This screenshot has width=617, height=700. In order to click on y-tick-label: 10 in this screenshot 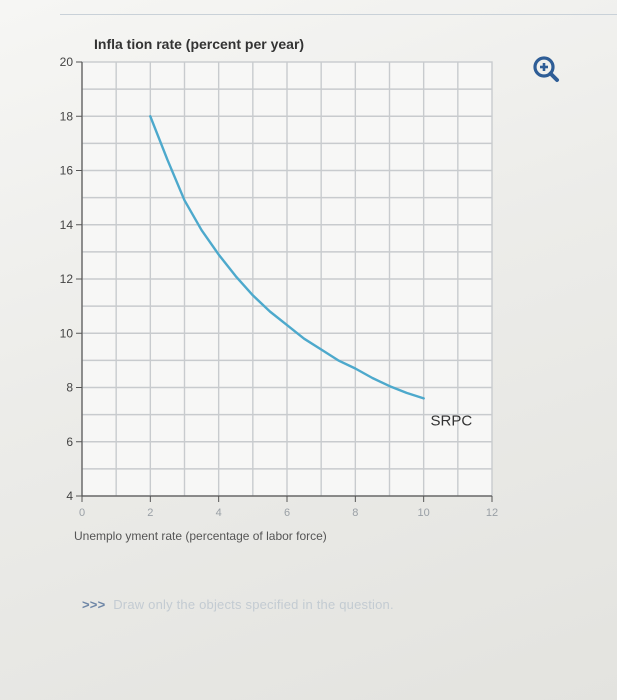, I will do `click(67, 333)`.